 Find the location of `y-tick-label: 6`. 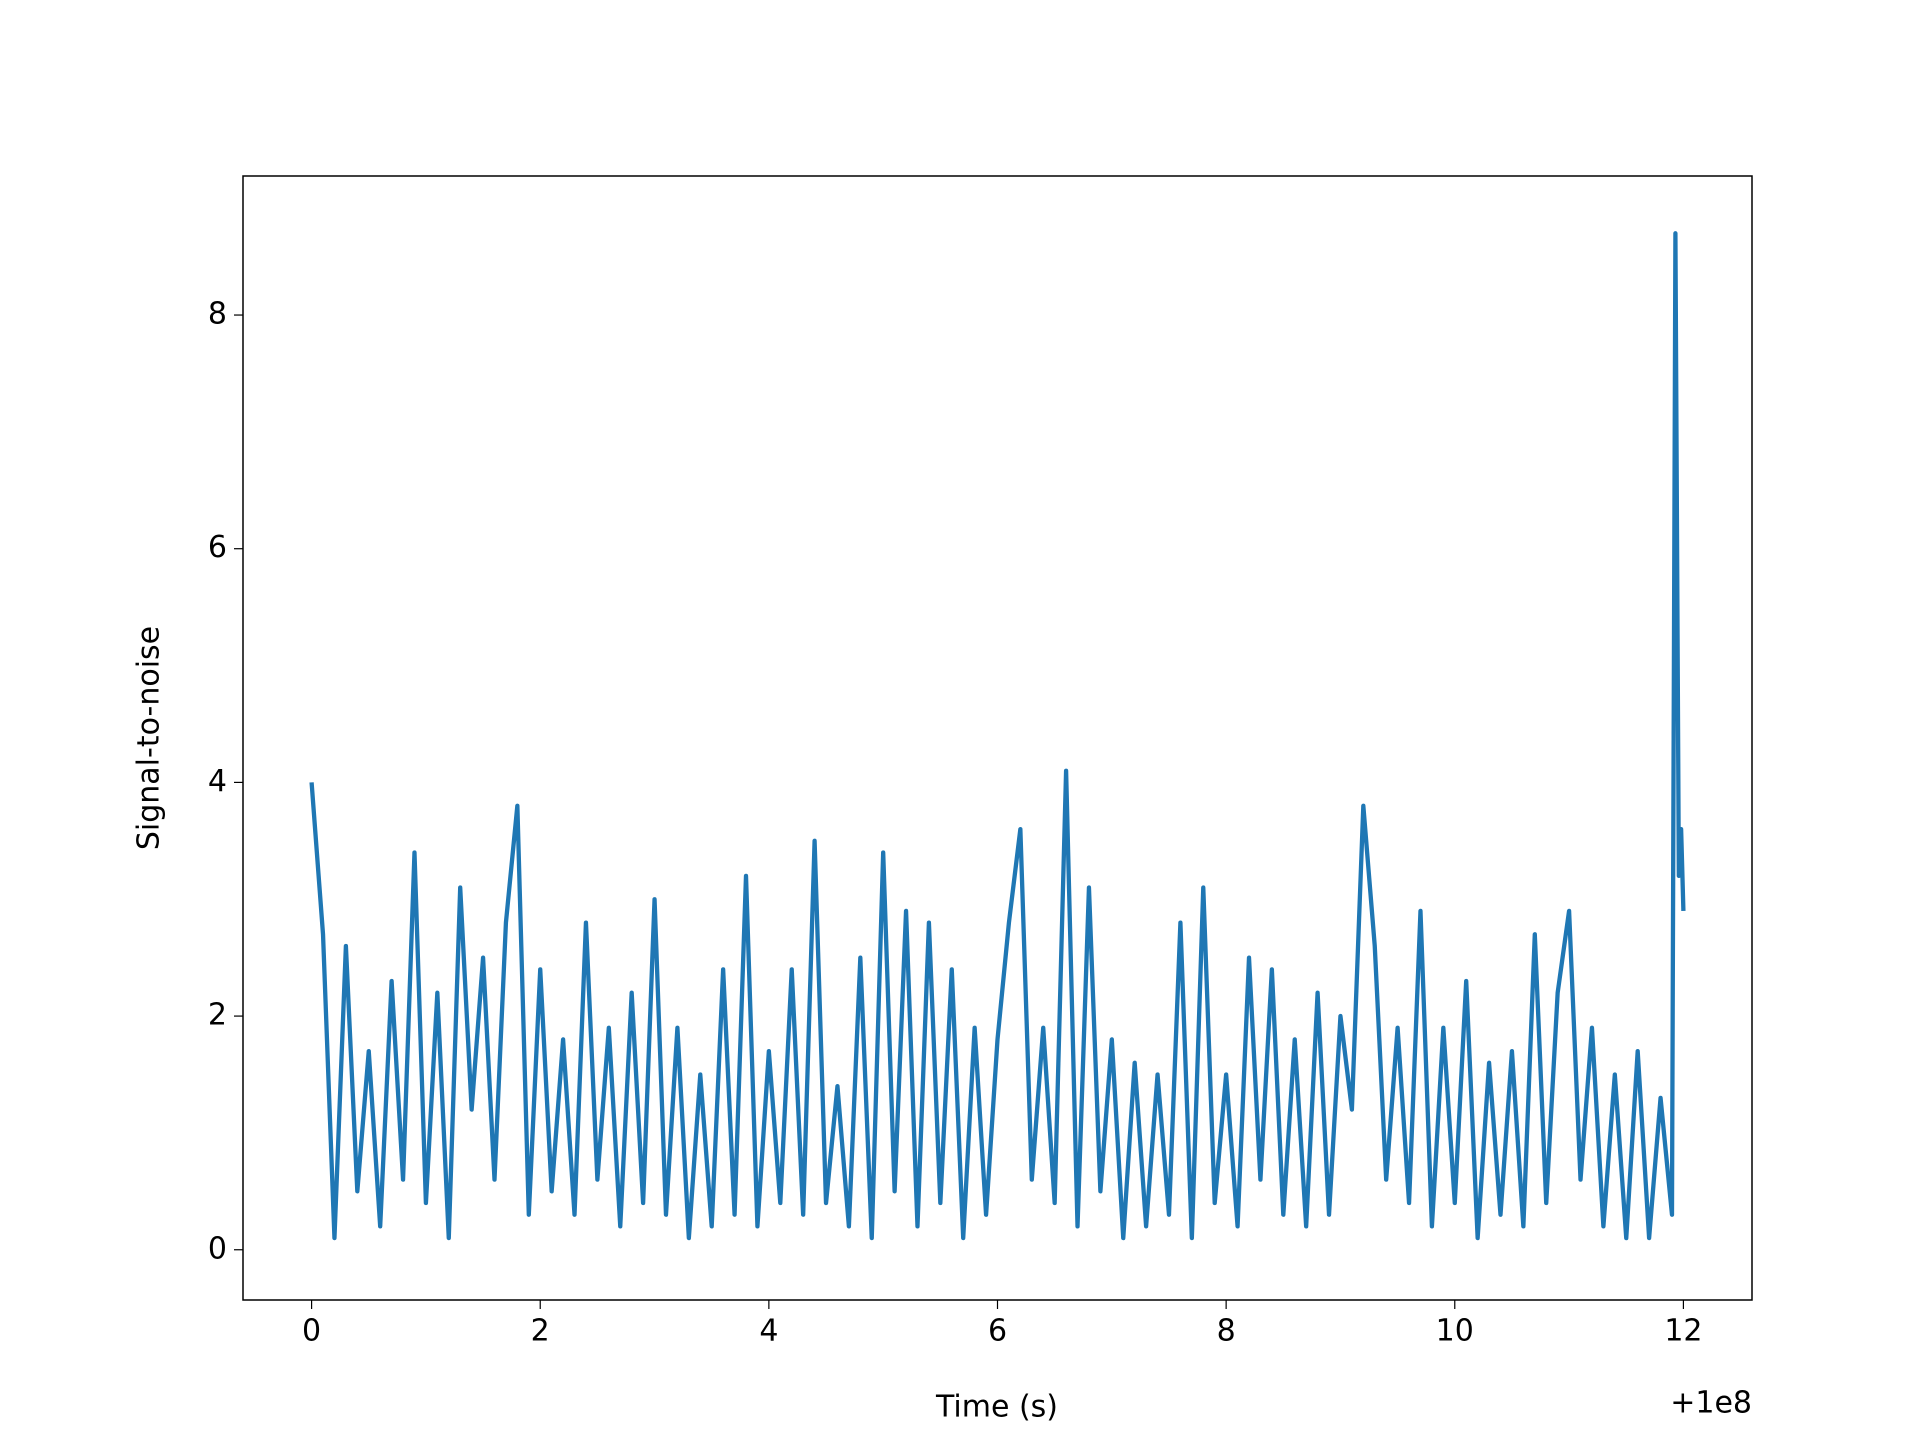

y-tick-label: 6 is located at coordinates (217, 547).